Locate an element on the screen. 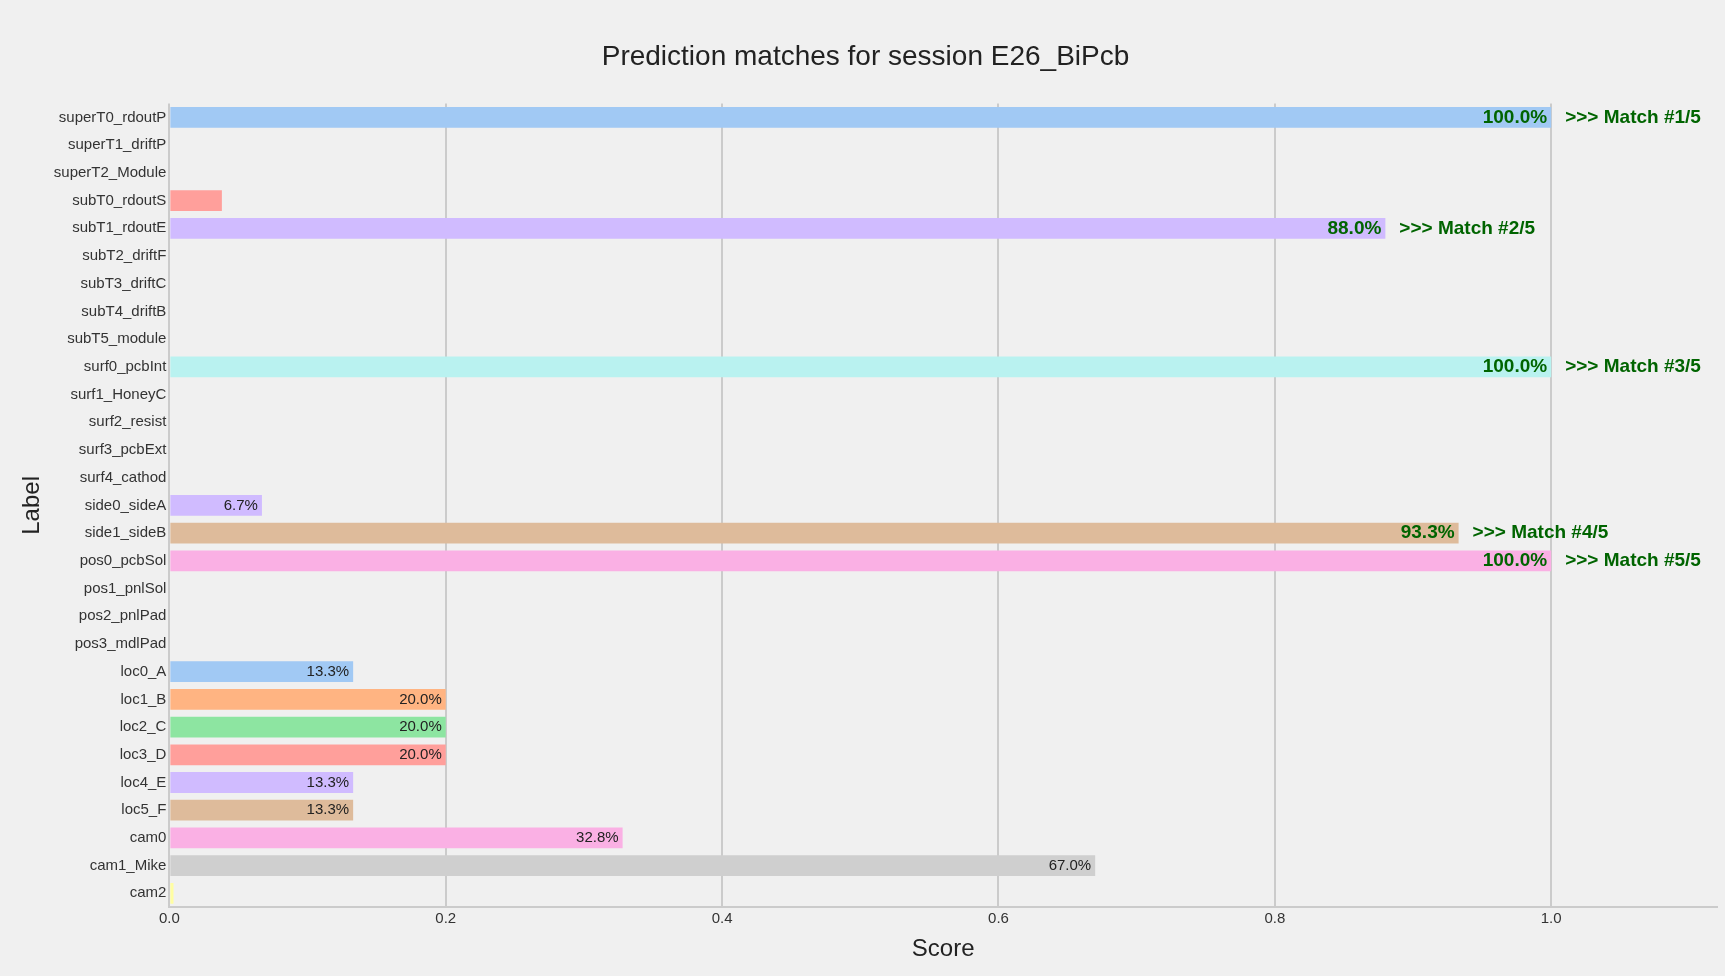 The width and height of the screenshot is (1725, 976). y-tick-label: subT3_driftC is located at coordinates (123, 282).